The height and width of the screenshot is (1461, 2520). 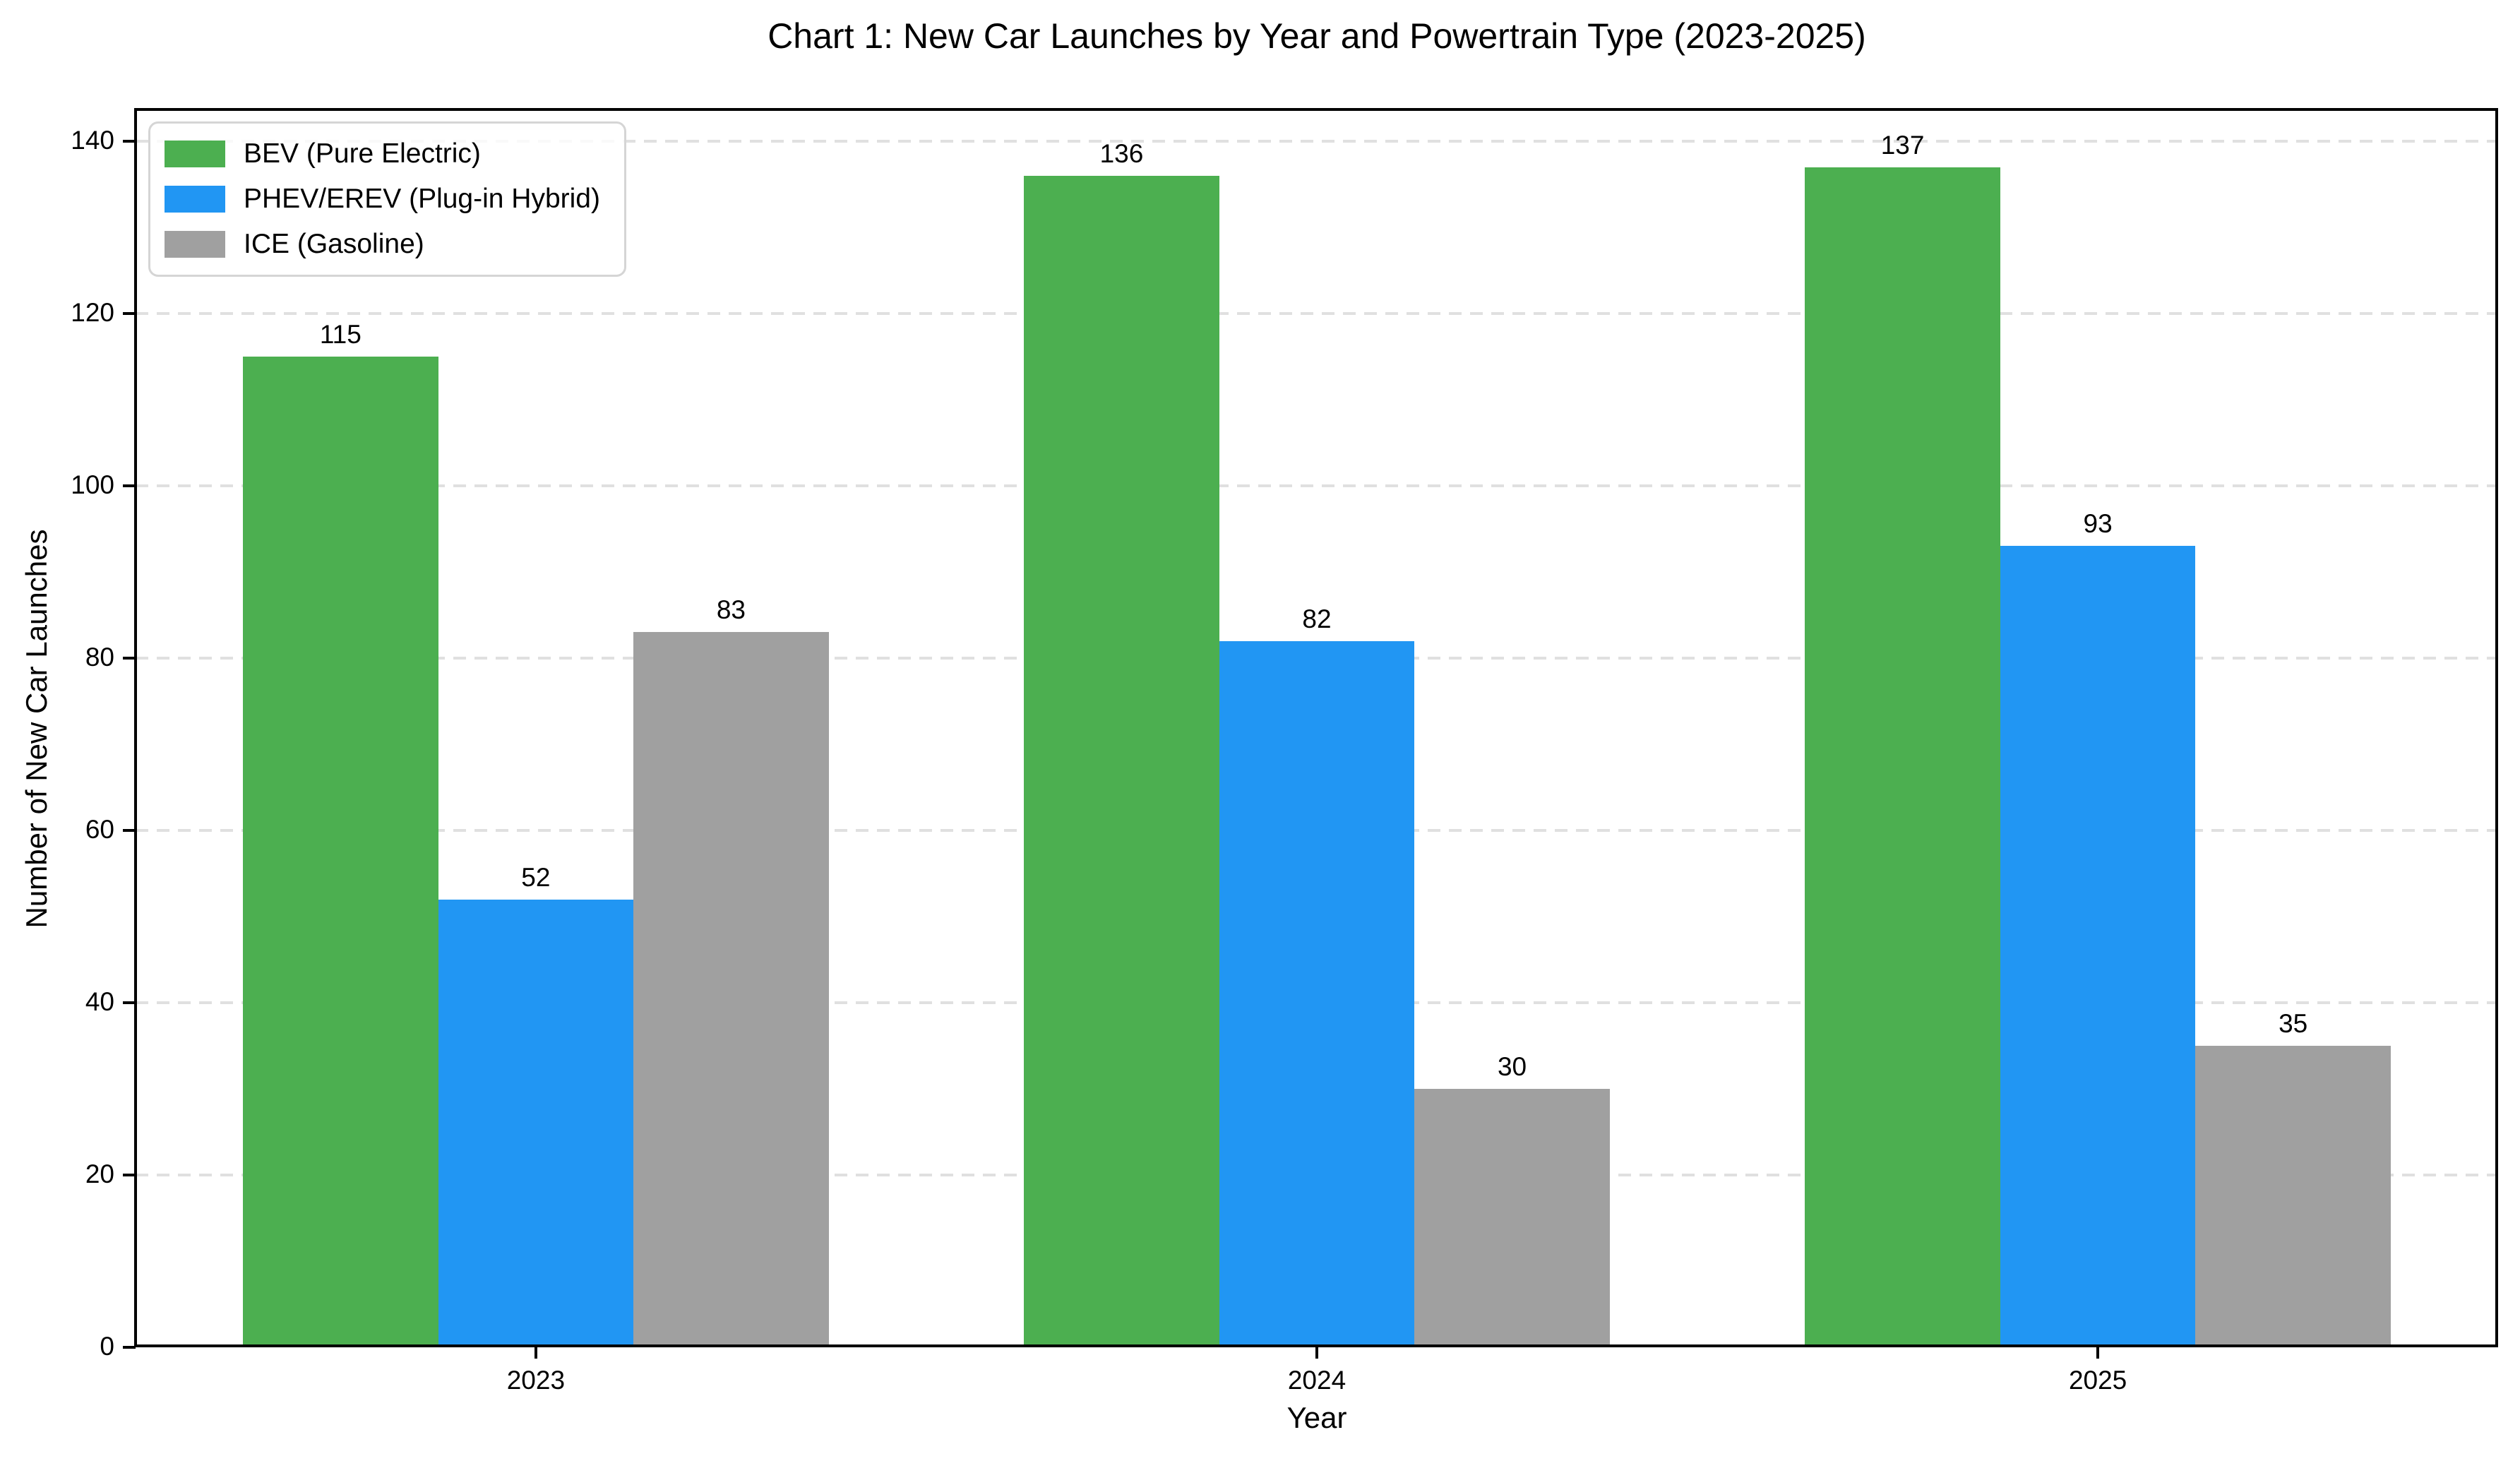 What do you see at coordinates (195, 154) in the screenshot?
I see `legend-swatch-bev` at bounding box center [195, 154].